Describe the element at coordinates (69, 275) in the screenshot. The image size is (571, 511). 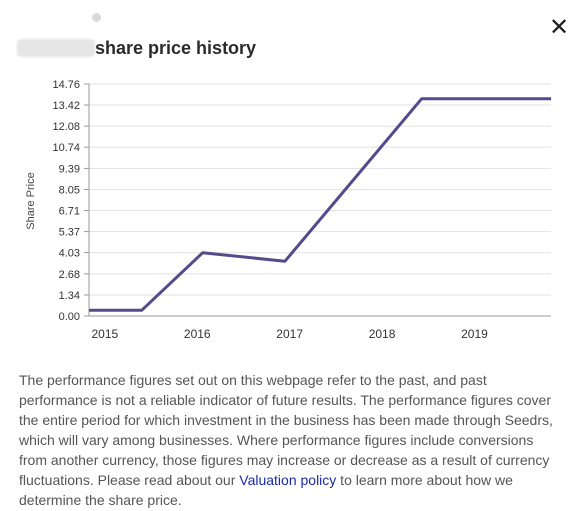
I see `y-tick-label: 2.68` at that location.